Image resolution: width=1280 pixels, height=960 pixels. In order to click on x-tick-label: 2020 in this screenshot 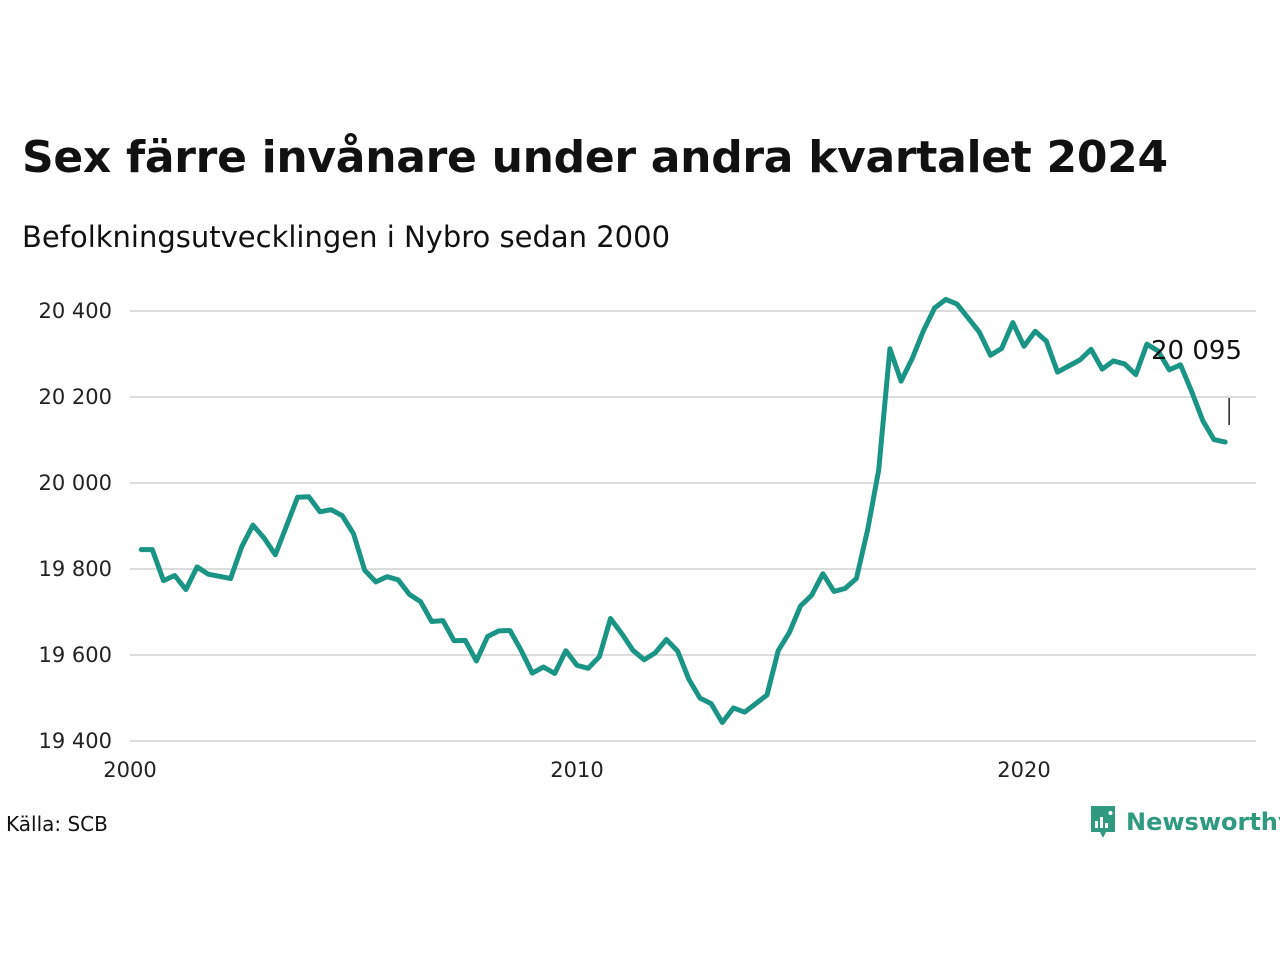, I will do `click(1023, 770)`.